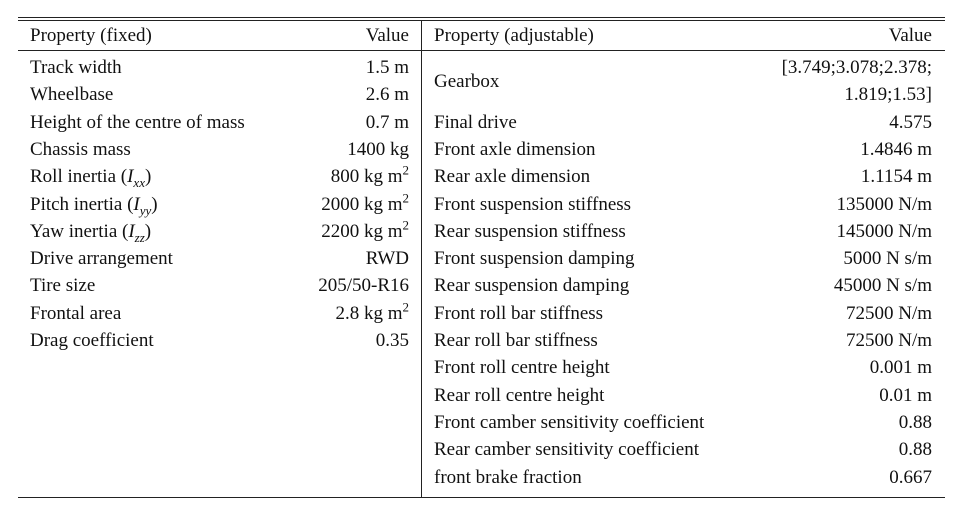 Image resolution: width=966 pixels, height=521 pixels. Describe the element at coordinates (387, 122) in the screenshot. I see `value-cell: 0.7 m` at that location.